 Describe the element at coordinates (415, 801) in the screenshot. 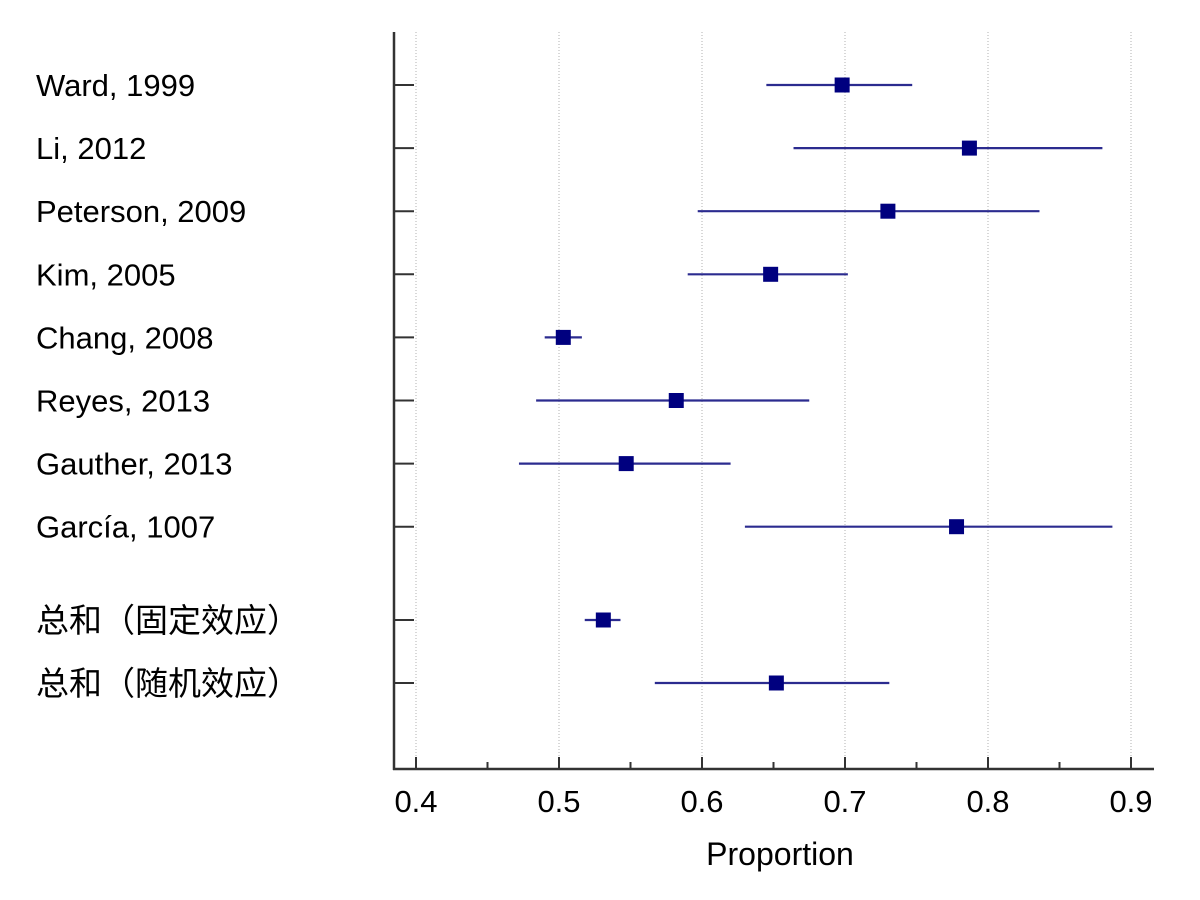

I see `x-tick-label: 0.4` at that location.